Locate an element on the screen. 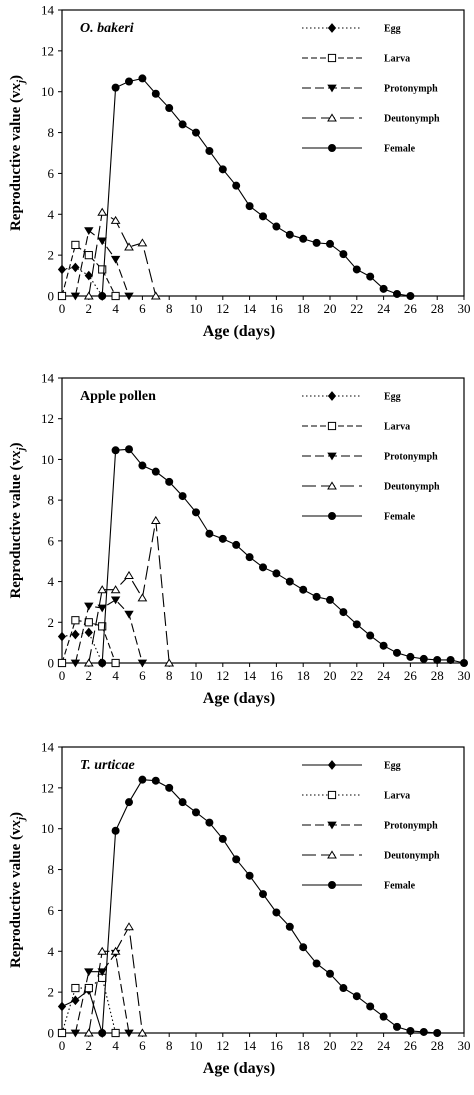 The image size is (474, 1095). x-tick-label: 28 is located at coordinates (437, 308).